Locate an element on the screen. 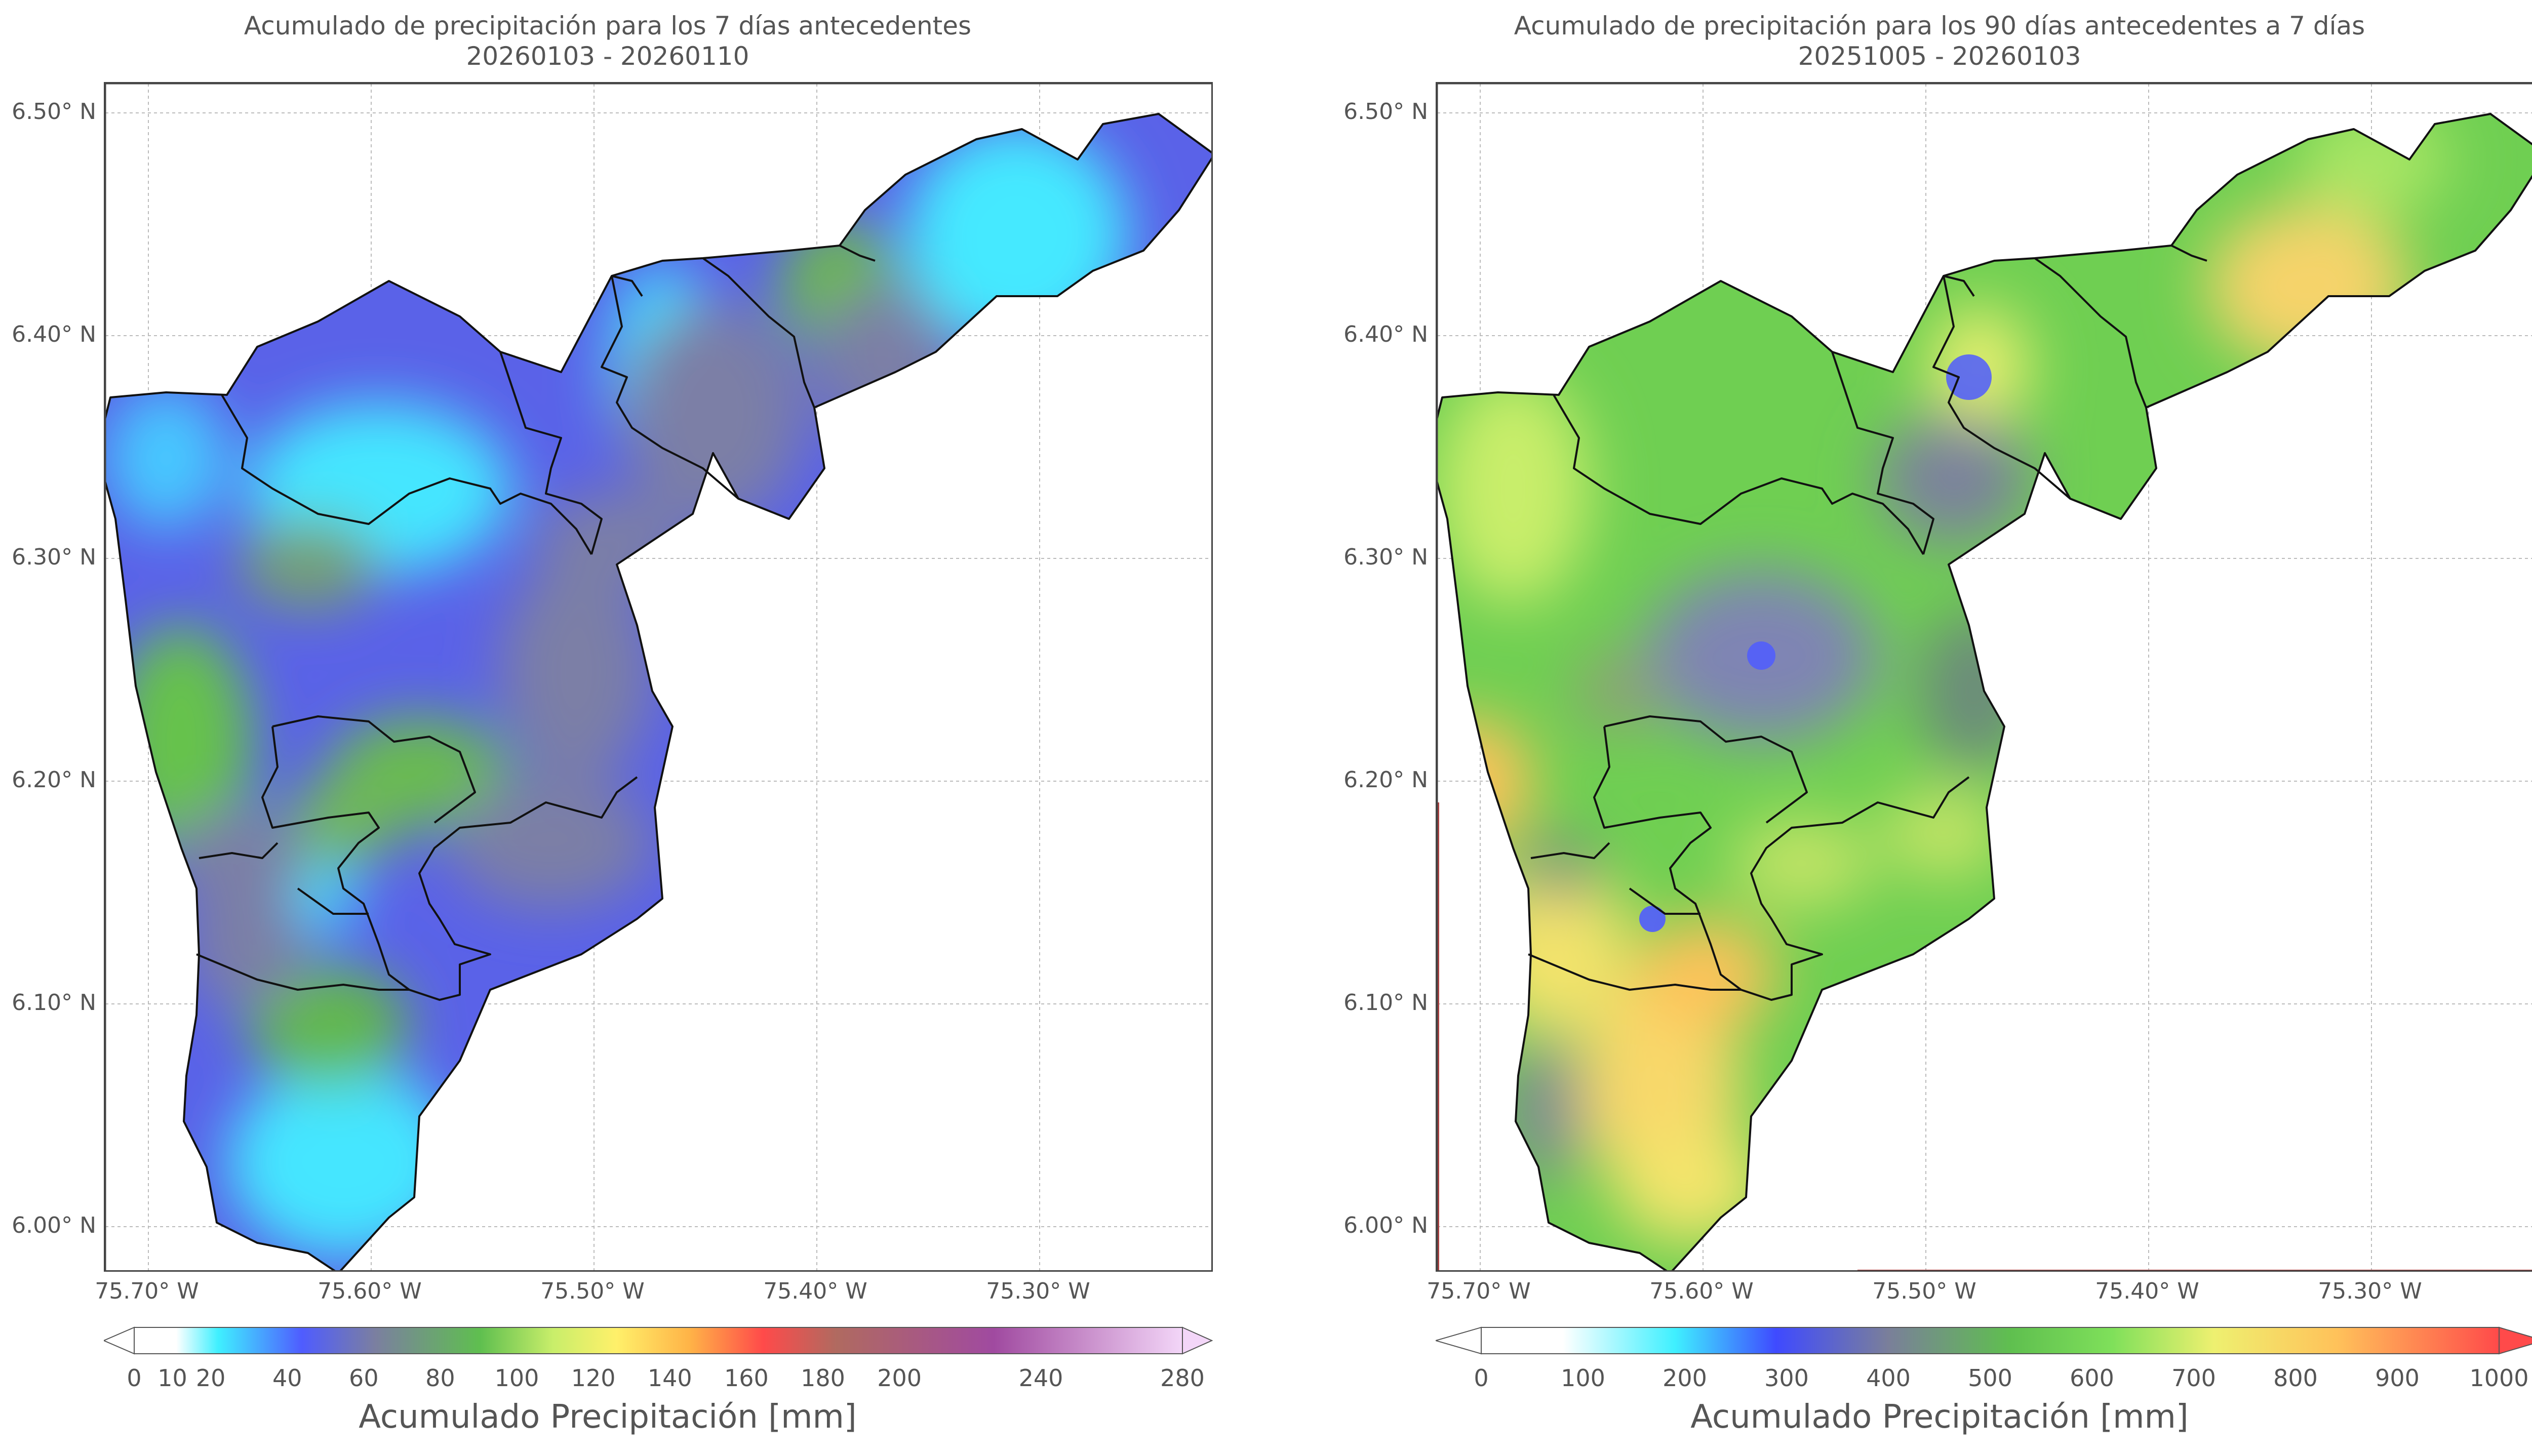  colorbar-tick-label: 120 is located at coordinates (593, 1378).